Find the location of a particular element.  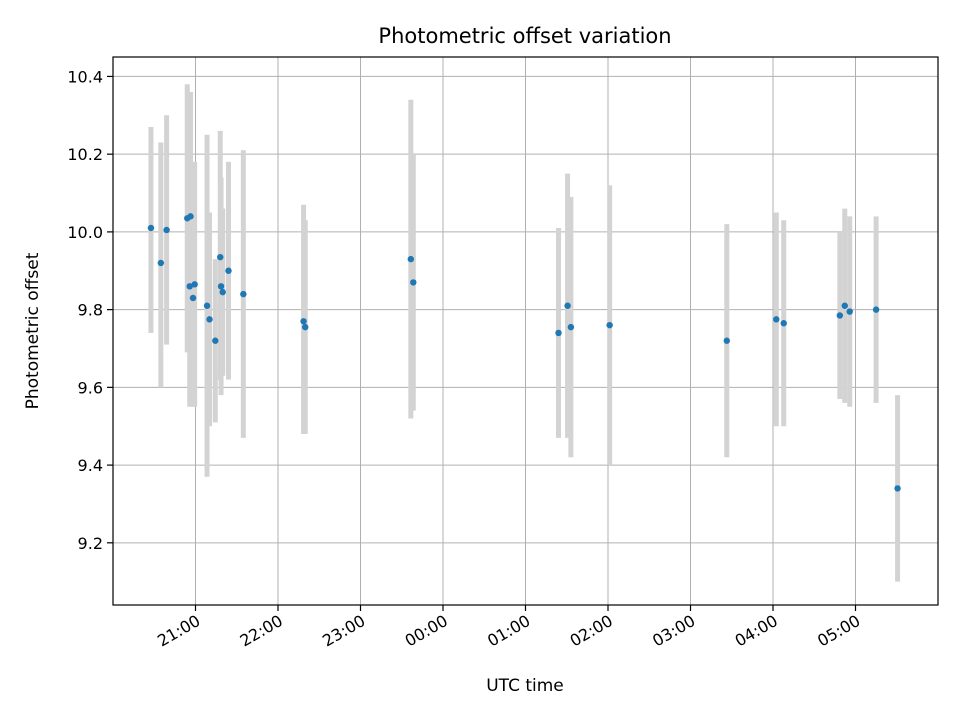

x-tick-label: 05:00 is located at coordinates (838, 631).